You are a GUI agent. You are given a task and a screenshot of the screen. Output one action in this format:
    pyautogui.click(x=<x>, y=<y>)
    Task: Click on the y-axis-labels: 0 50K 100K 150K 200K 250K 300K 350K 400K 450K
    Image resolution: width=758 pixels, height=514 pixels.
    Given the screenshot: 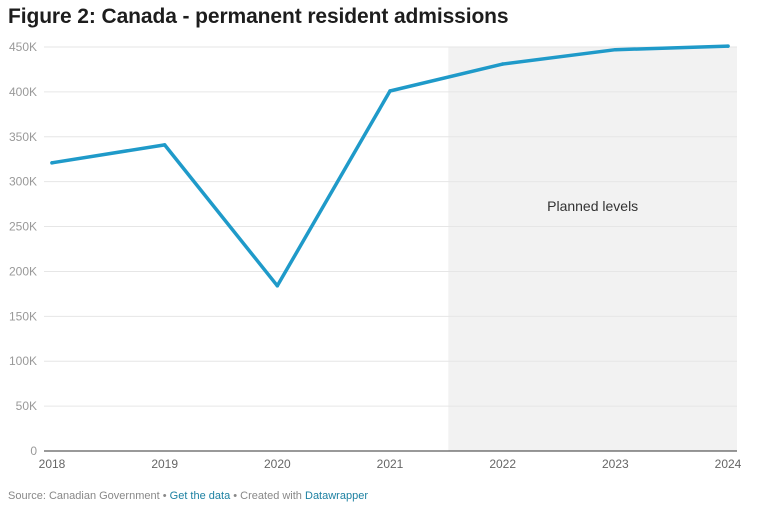 What is the action you would take?
    pyautogui.click(x=23, y=249)
    